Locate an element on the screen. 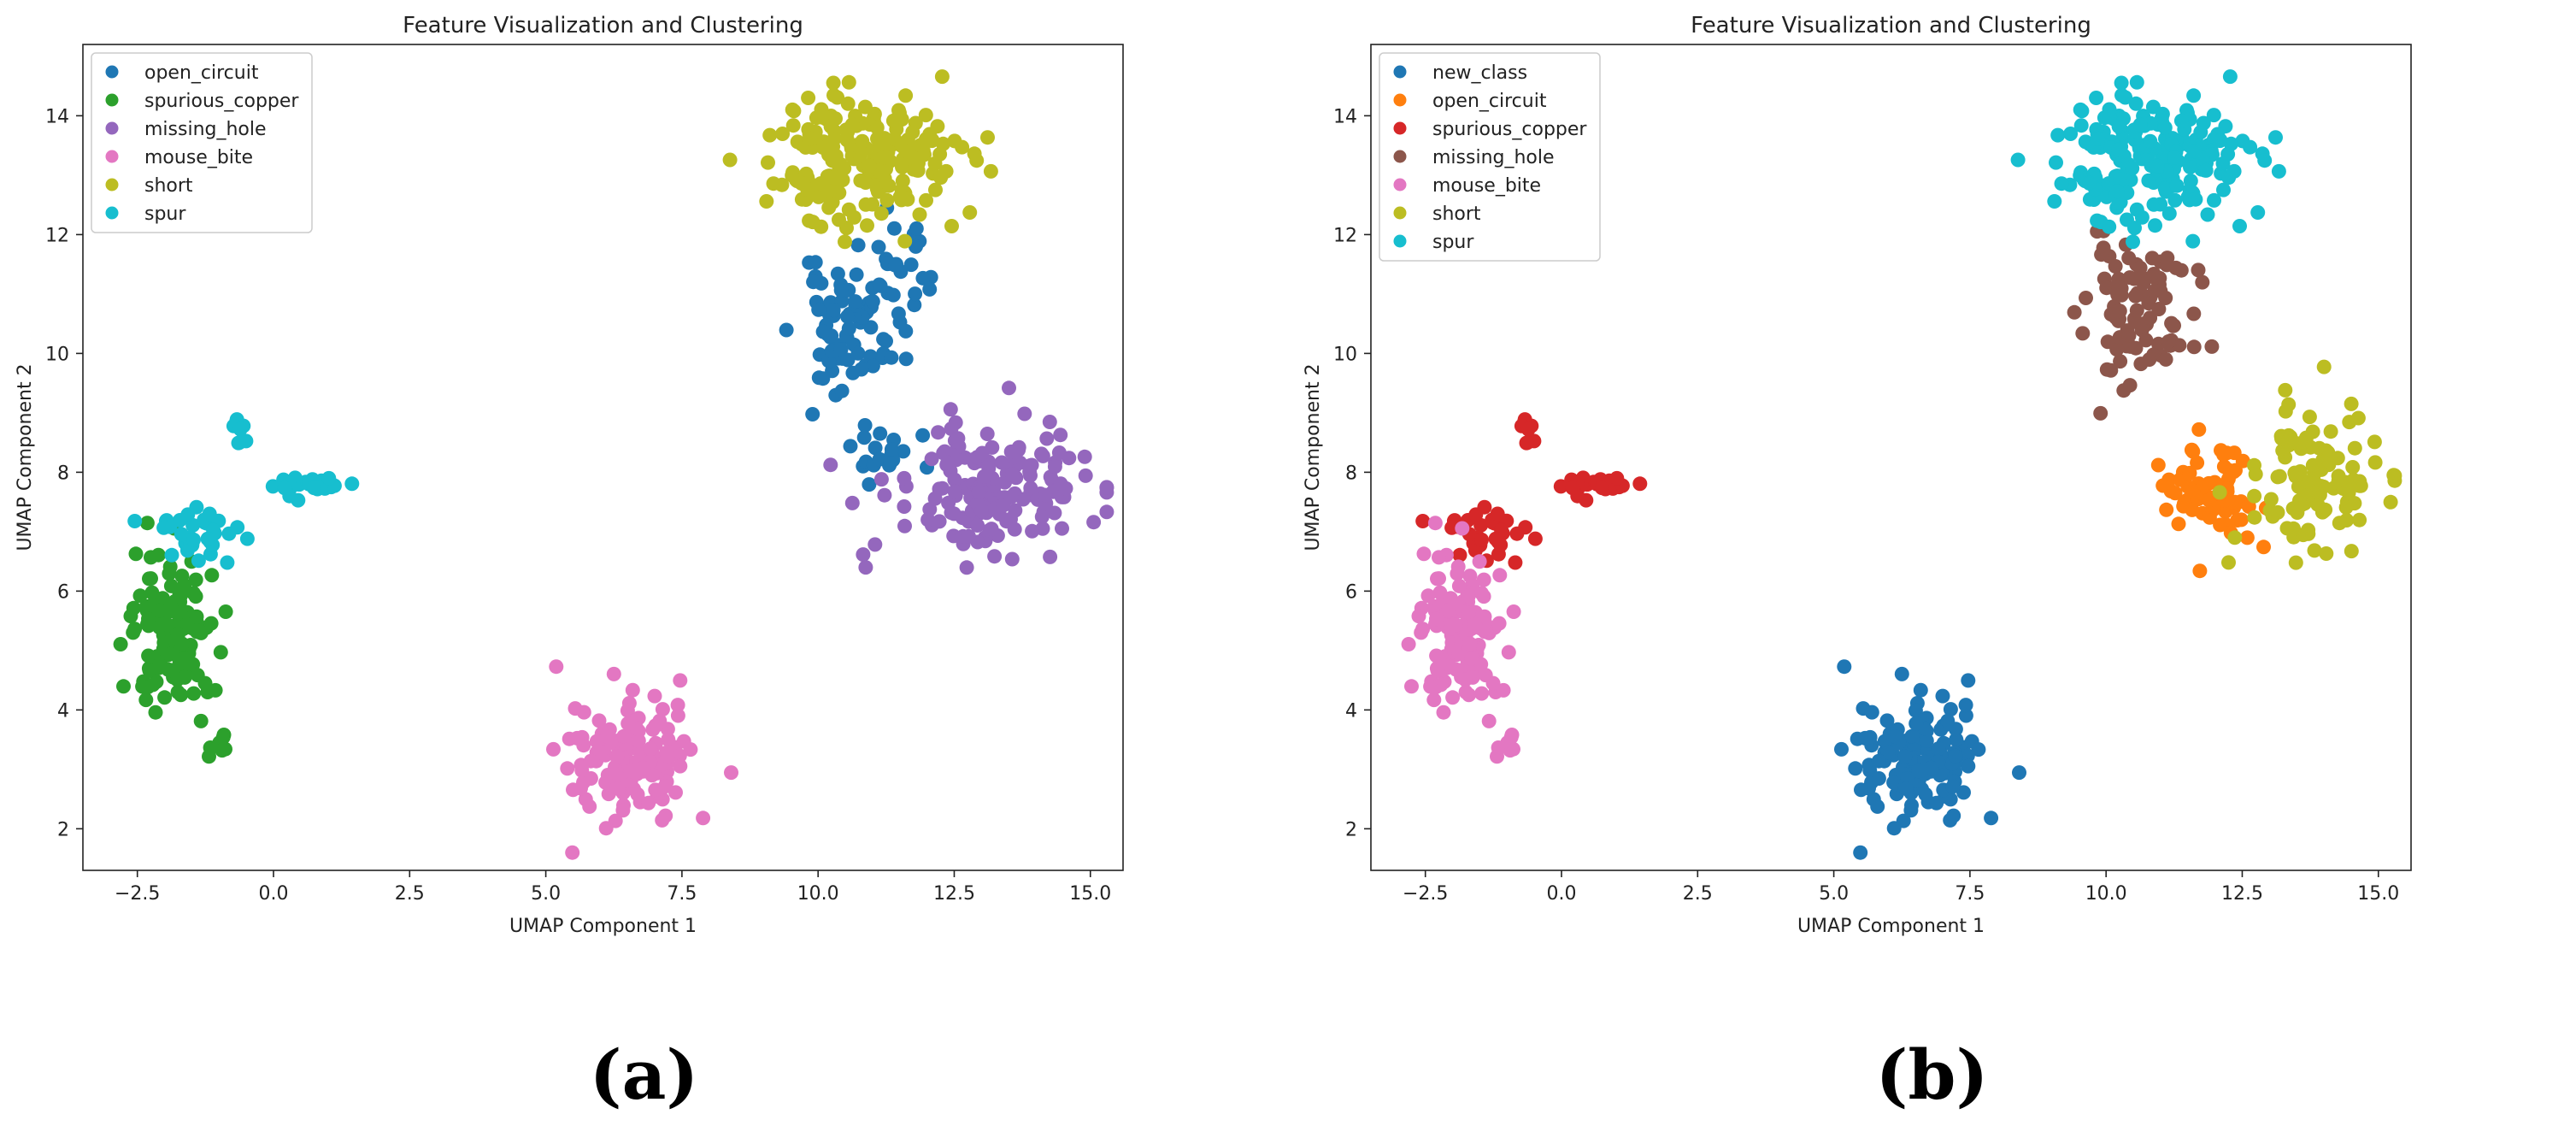 The height and width of the screenshot is (1126, 2576). x-tick-label: 0.0 is located at coordinates (274, 894).